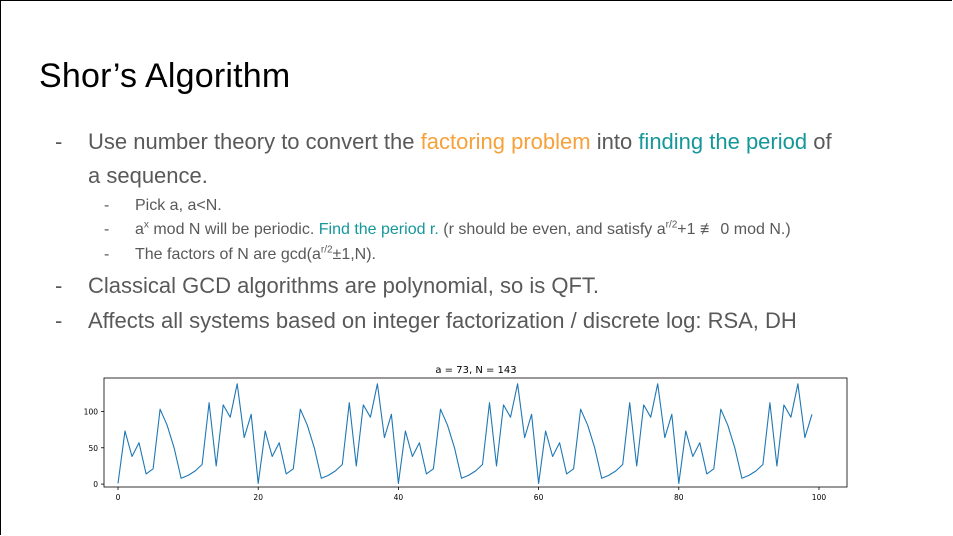 The height and width of the screenshot is (536, 953). Describe the element at coordinates (614, 141) in the screenshot. I see `bullet-1-mid: into` at that location.